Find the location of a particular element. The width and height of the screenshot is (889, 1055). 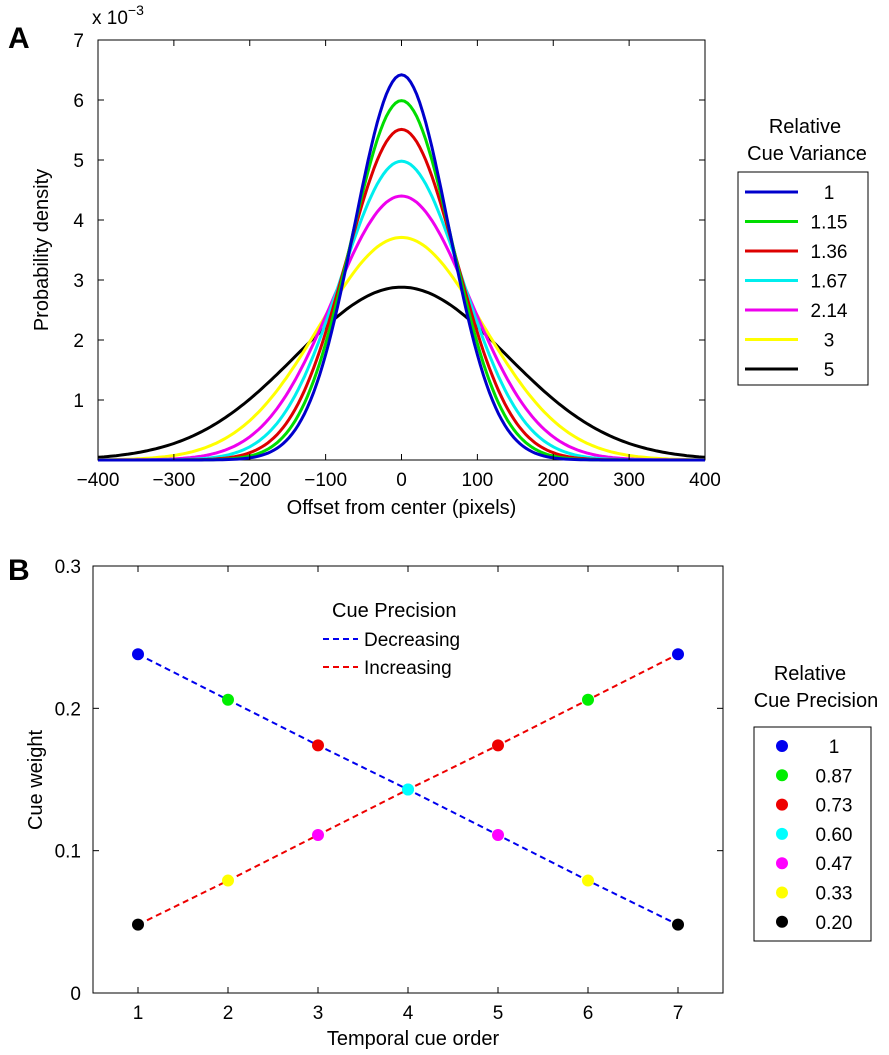

y-tick-label-1: 2 is located at coordinates (78, 341).